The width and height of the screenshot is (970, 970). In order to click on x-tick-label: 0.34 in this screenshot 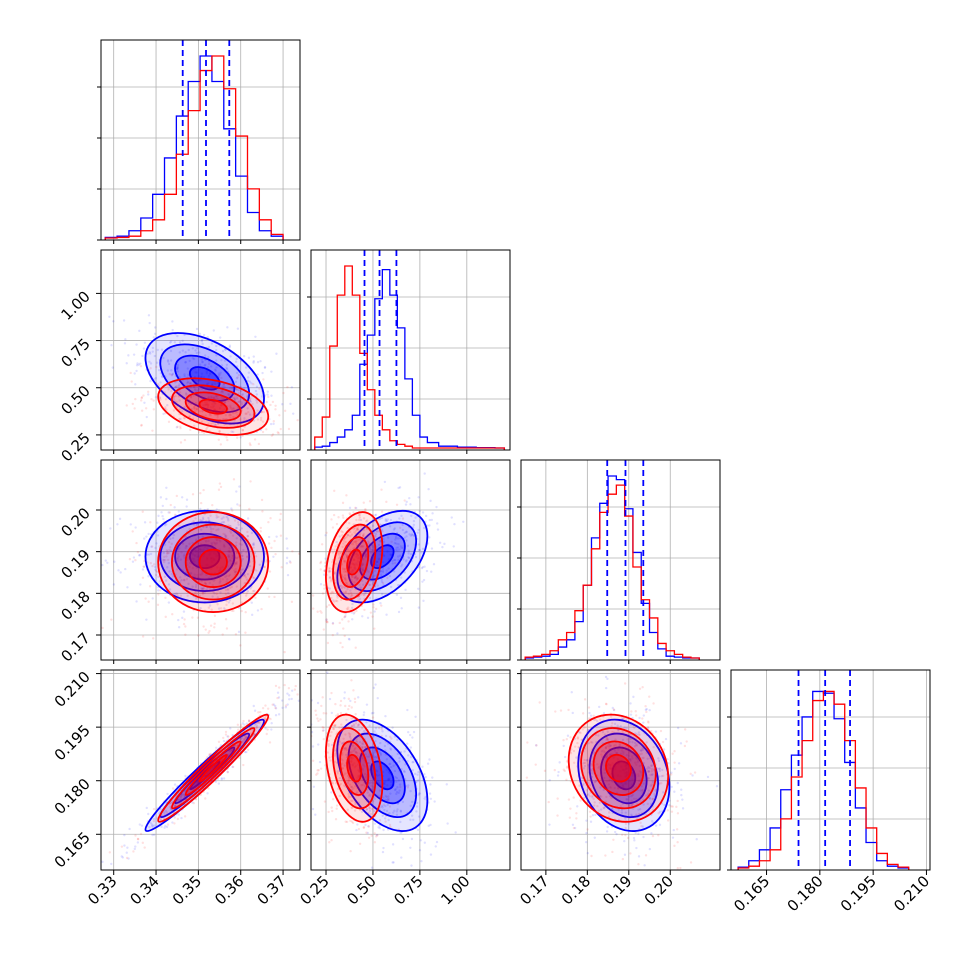, I will do `click(145, 890)`.